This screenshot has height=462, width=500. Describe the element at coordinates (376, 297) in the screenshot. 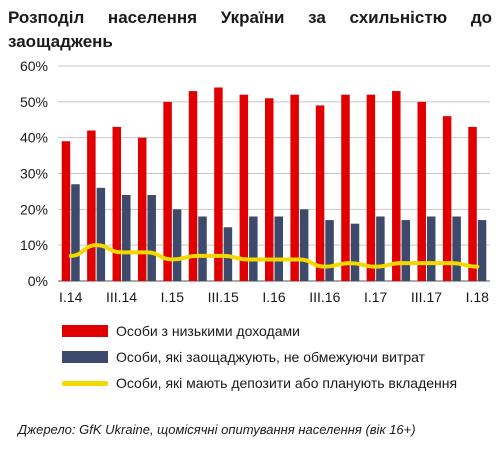

I see `x-tick-label: I.17` at that location.